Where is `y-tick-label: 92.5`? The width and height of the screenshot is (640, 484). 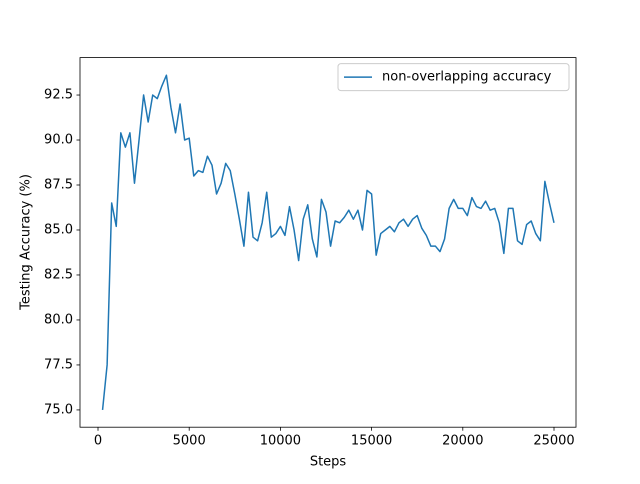
y-tick-label: 92.5 is located at coordinates (58, 95).